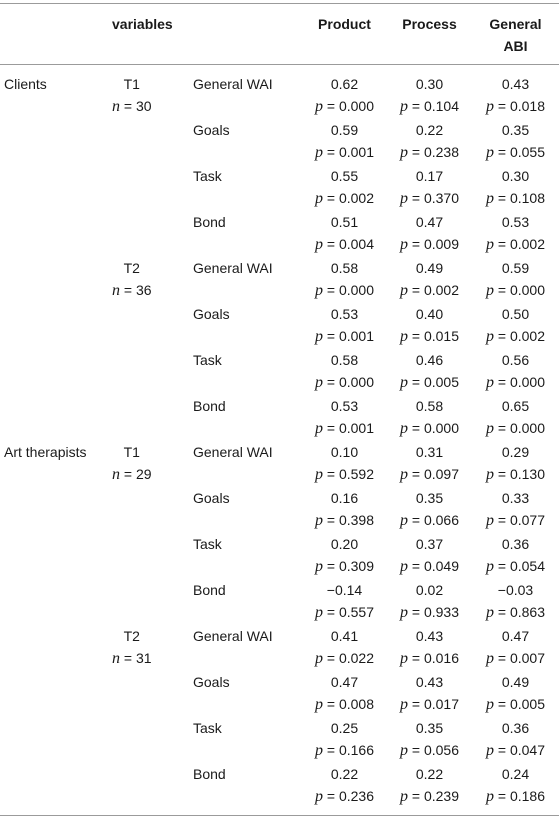  What do you see at coordinates (521, 152) in the screenshot?
I see `p-value-number: = 0.055` at bounding box center [521, 152].